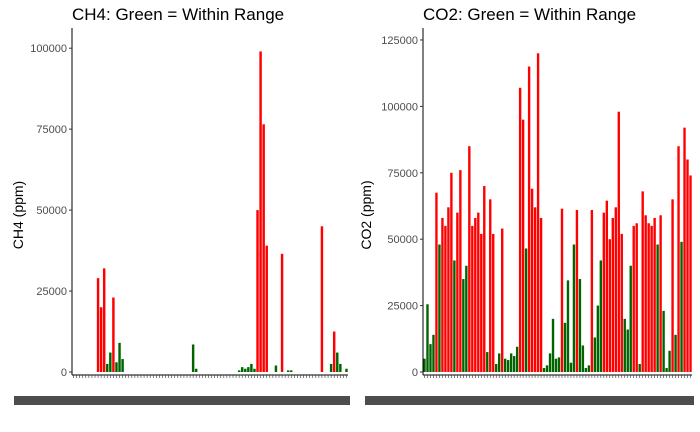 The image size is (700, 432). Describe the element at coordinates (530, 14) in the screenshot. I see `chart-title-co2: CO2: Green = Within Range` at that location.